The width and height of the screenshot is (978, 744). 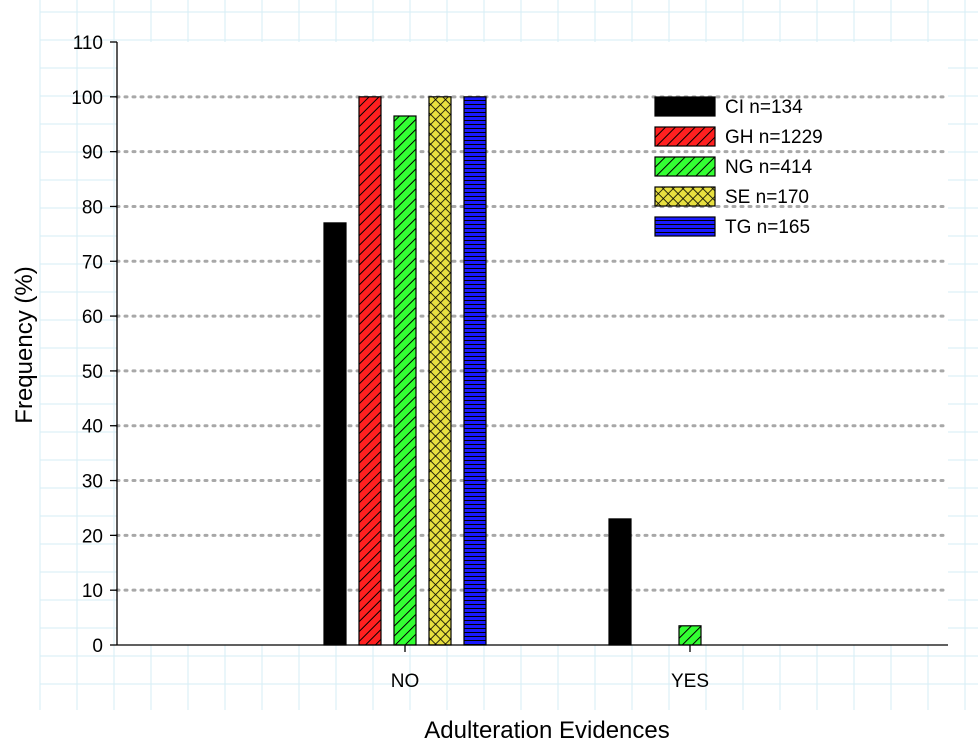 I want to click on y-axis-ticks: 0 10 20 30 40 50 60 70 80 90 100 110, so click(x=94, y=345).